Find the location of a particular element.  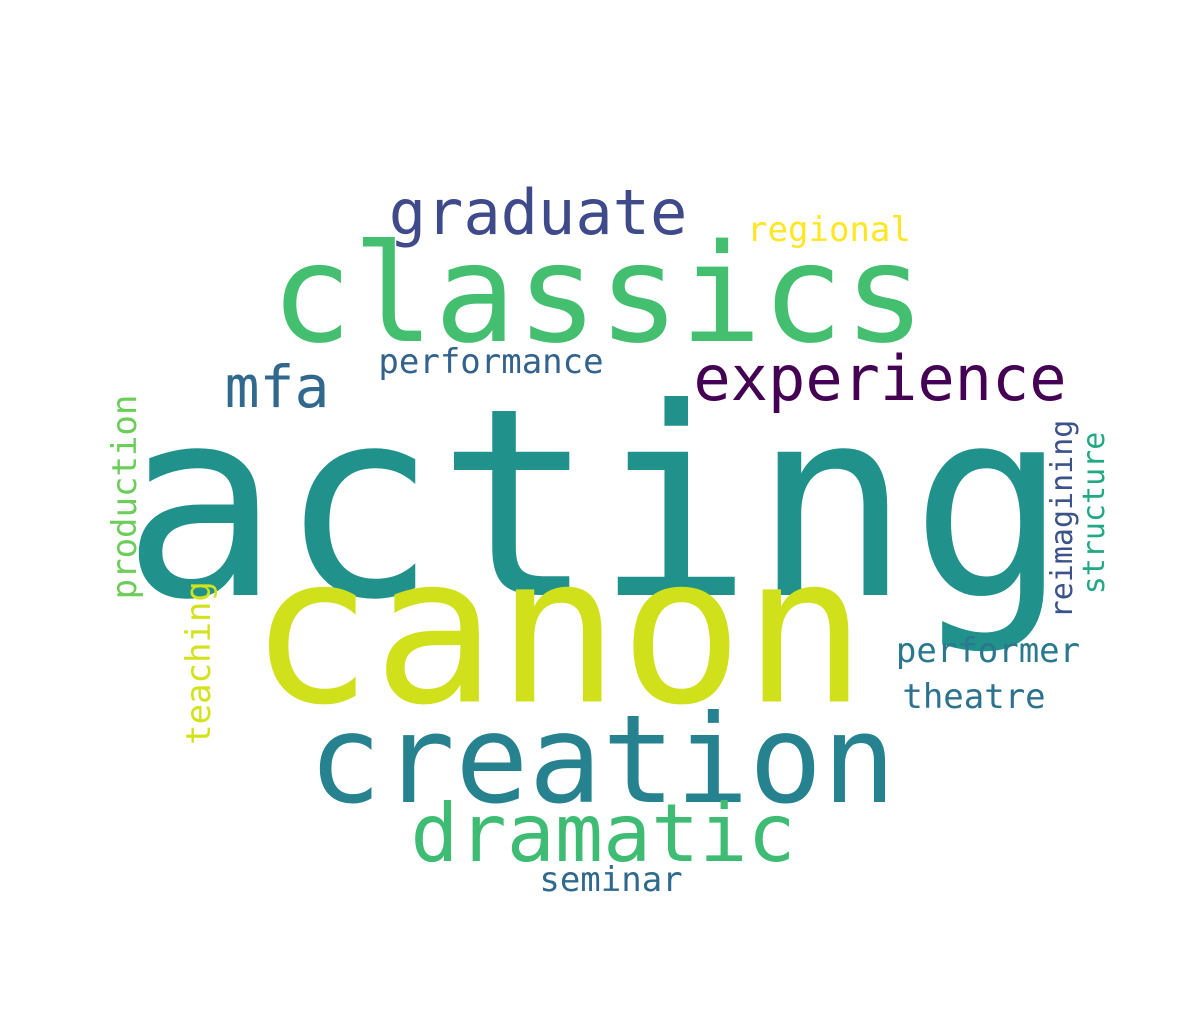

word-structure: structure is located at coordinates (1094, 513).